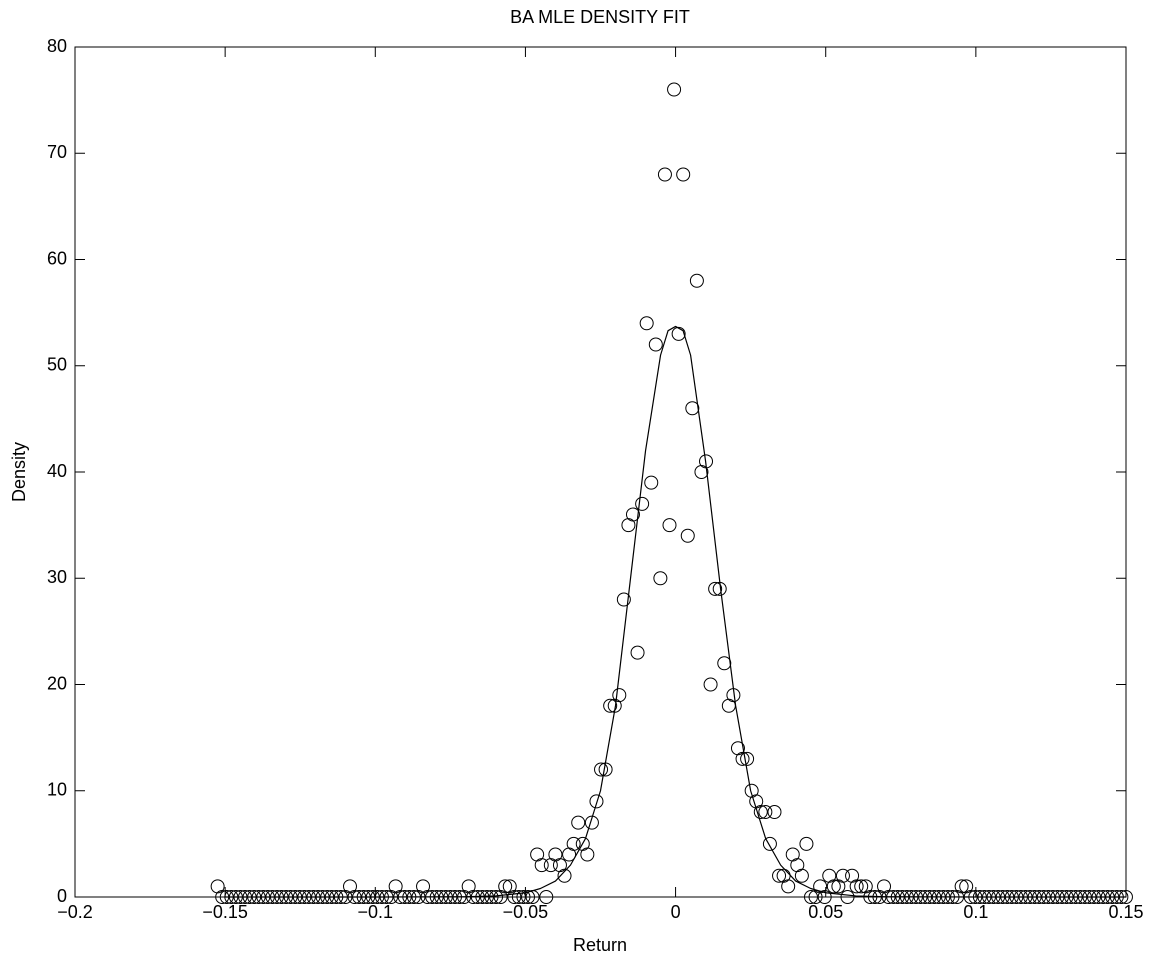 The width and height of the screenshot is (1165, 966). What do you see at coordinates (975, 912) in the screenshot?
I see `x-tick-label: 0.1` at bounding box center [975, 912].